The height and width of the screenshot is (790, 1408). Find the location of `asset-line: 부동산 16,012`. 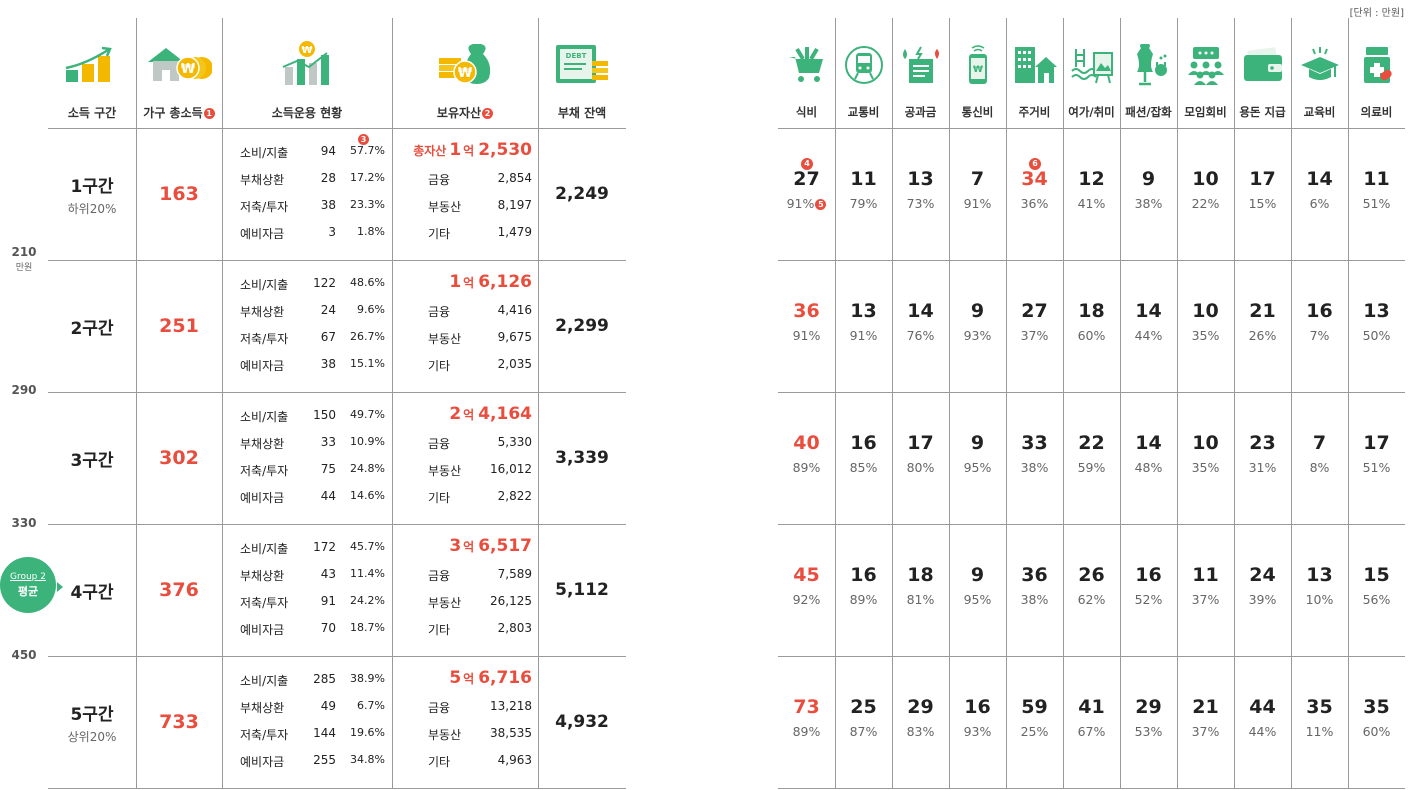

asset-line: 부동산 16,012 is located at coordinates (465, 470).